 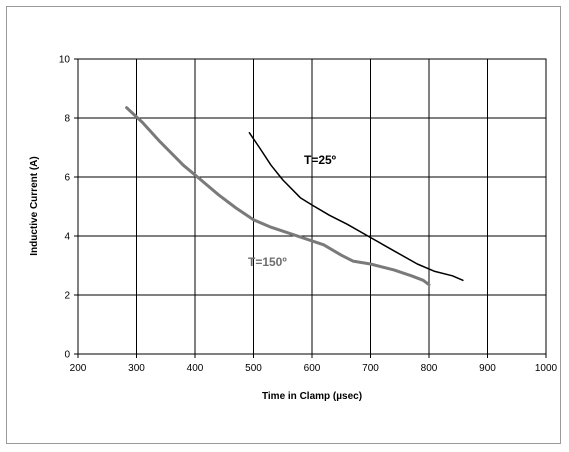 I want to click on x-tick-label: 700, so click(x=370, y=368).